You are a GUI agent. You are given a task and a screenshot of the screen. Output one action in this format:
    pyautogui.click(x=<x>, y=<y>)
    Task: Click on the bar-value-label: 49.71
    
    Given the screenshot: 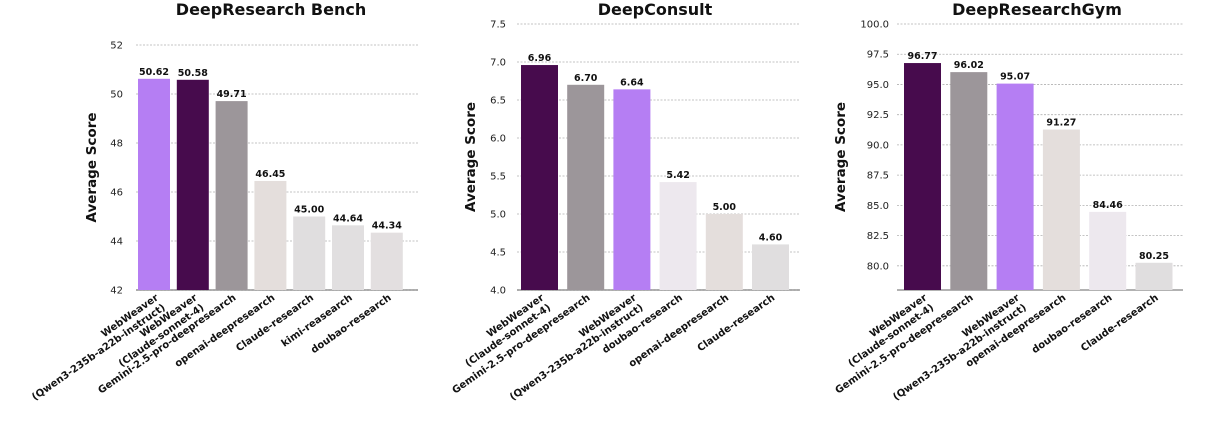 What is the action you would take?
    pyautogui.click(x=232, y=94)
    